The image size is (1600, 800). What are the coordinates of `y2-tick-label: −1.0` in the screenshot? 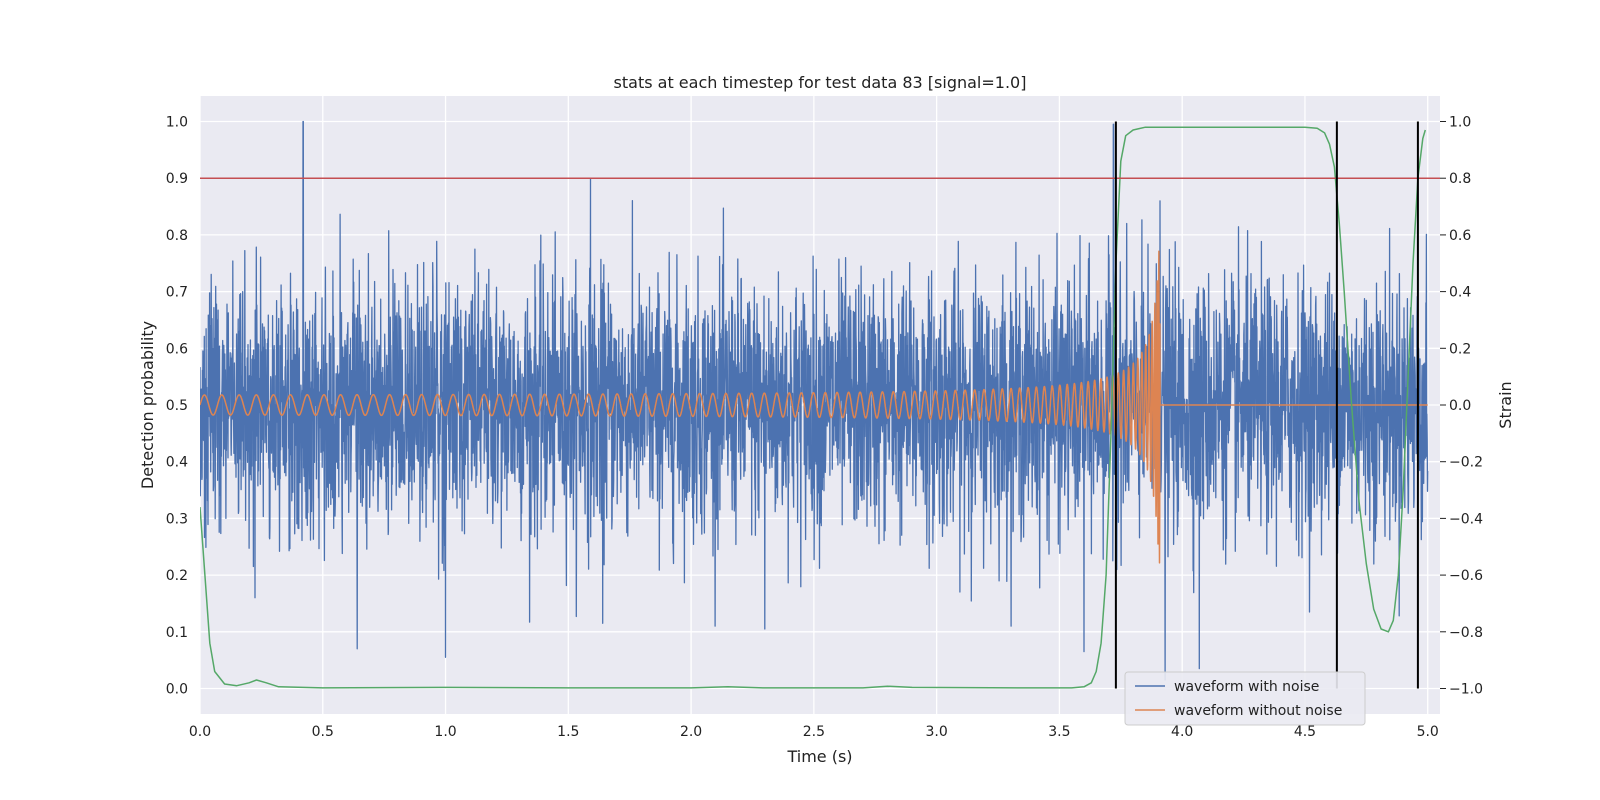 It's located at (1466, 689).